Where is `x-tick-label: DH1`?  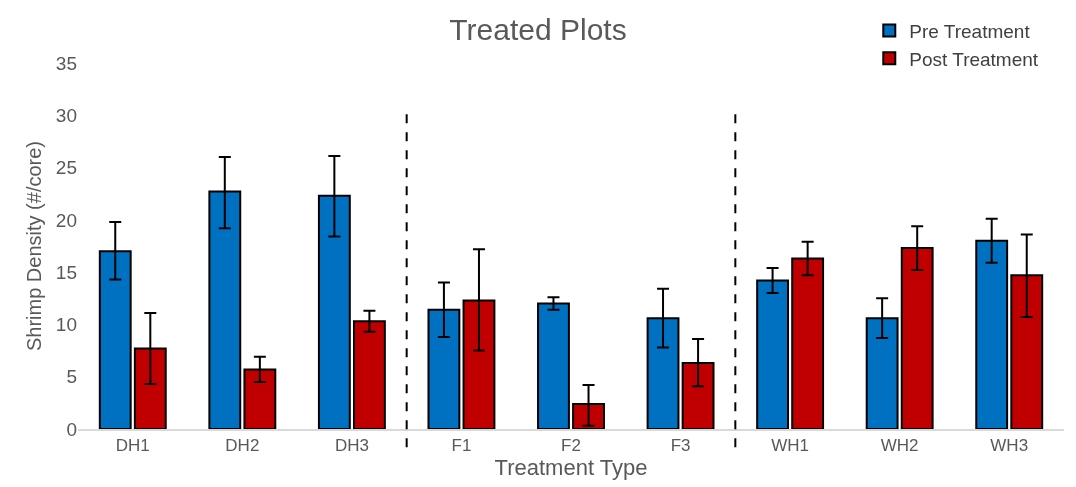 x-tick-label: DH1 is located at coordinates (132, 446).